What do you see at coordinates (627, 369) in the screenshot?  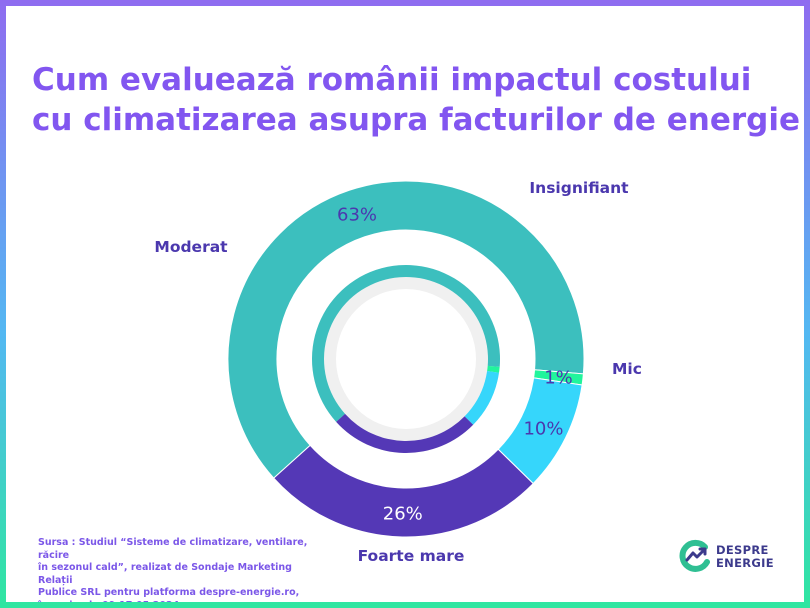 I see `category-label-mic: Mic` at bounding box center [627, 369].